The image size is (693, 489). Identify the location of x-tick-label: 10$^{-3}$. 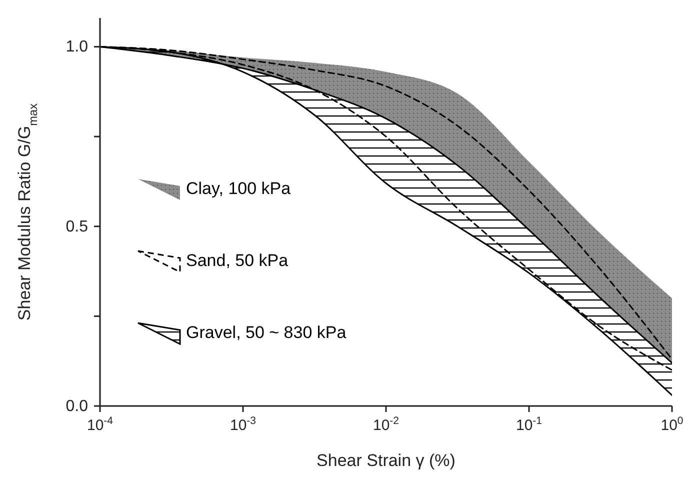
(243, 424).